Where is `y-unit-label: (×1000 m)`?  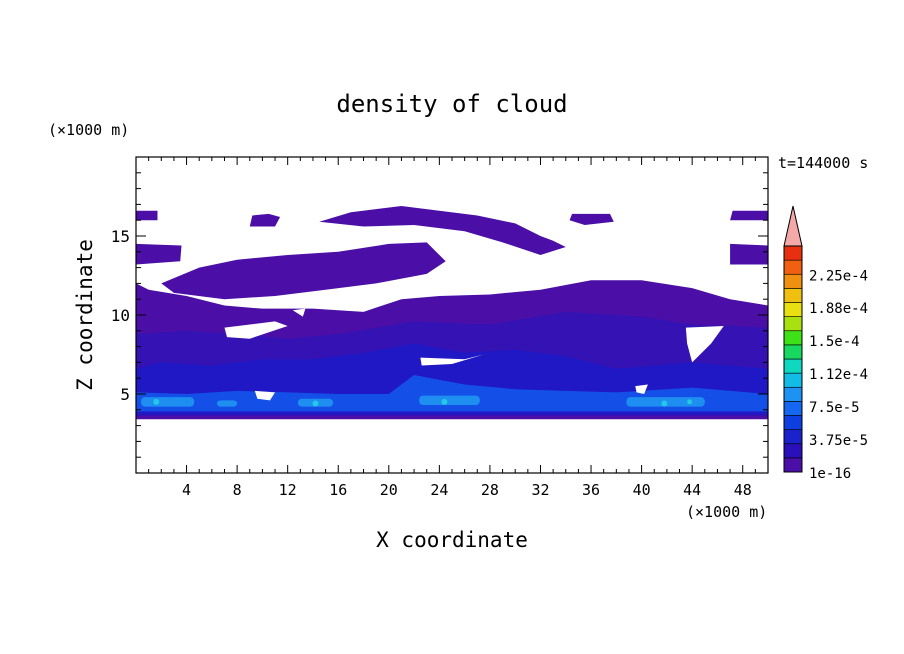 y-unit-label: (×1000 m) is located at coordinates (88, 130).